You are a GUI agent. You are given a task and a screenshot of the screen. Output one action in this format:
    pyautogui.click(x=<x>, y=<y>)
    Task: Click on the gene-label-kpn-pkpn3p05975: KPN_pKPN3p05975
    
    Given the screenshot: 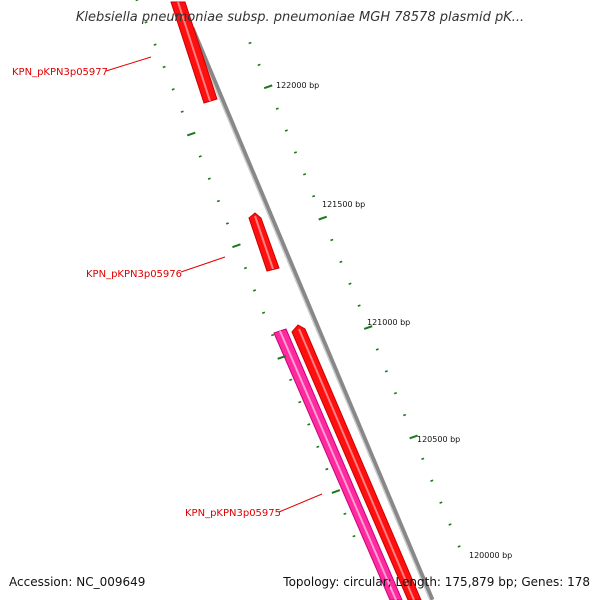 What is the action you would take?
    pyautogui.click(x=233, y=513)
    